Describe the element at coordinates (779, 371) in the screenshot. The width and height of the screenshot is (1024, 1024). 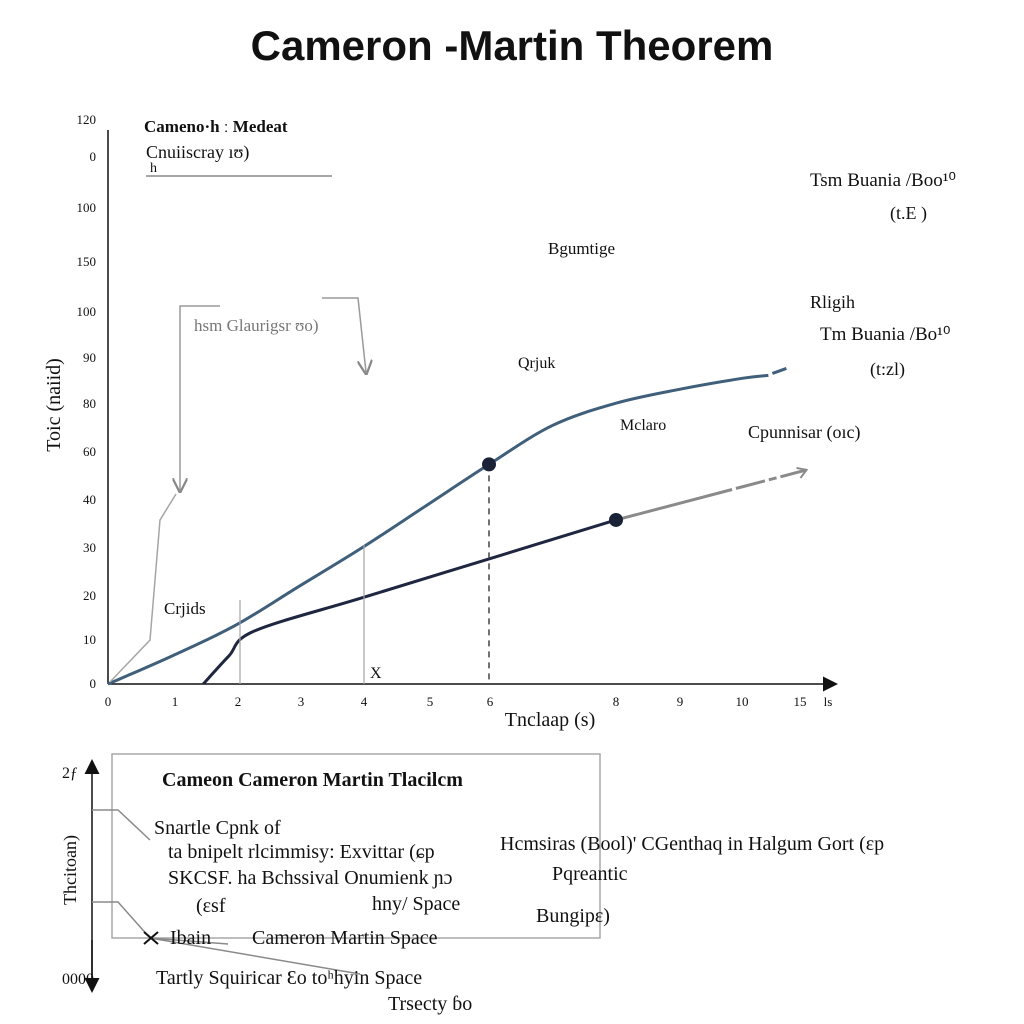
I see `series-a-dash` at that location.